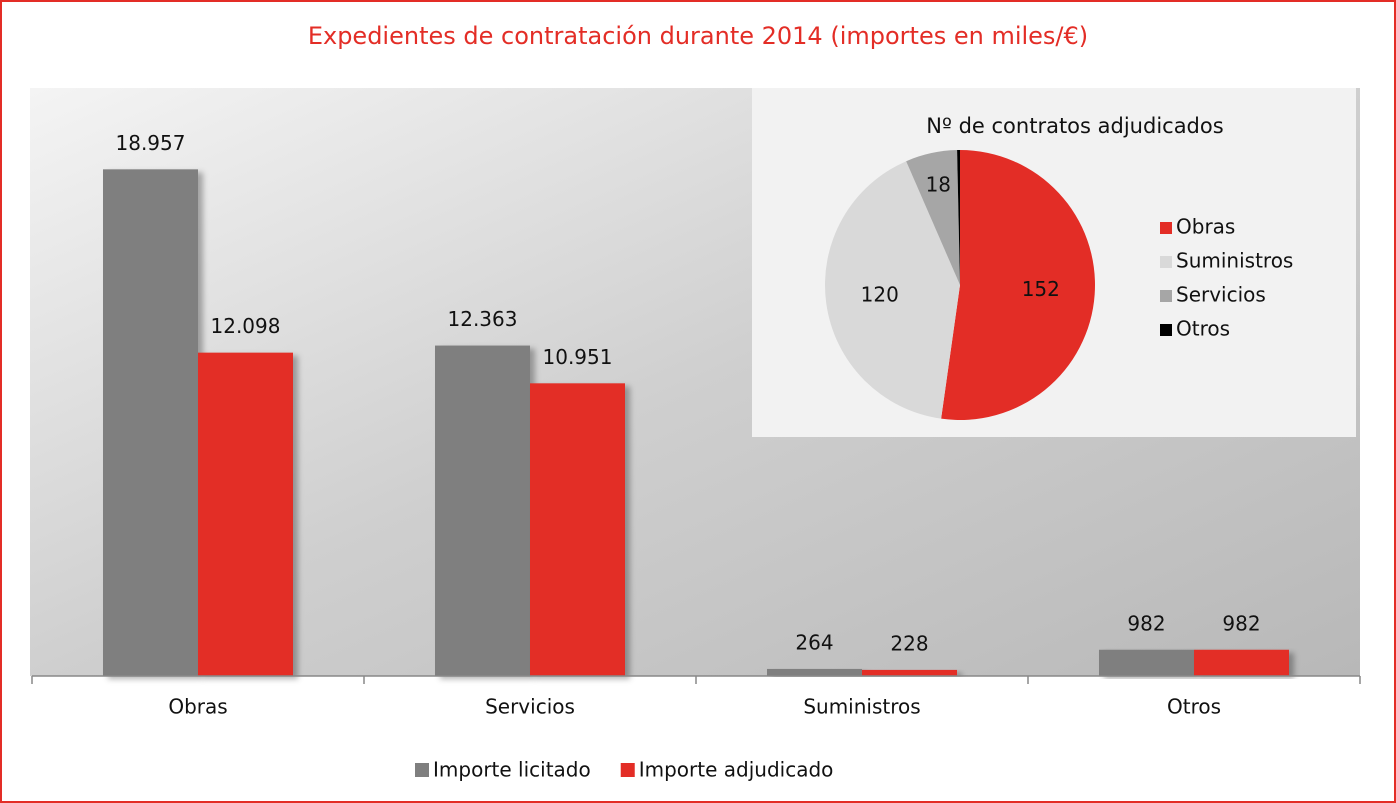 Image resolution: width=1396 pixels, height=803 pixels. Describe the element at coordinates (1041, 289) in the screenshot. I see `data-label: 152` at that location.